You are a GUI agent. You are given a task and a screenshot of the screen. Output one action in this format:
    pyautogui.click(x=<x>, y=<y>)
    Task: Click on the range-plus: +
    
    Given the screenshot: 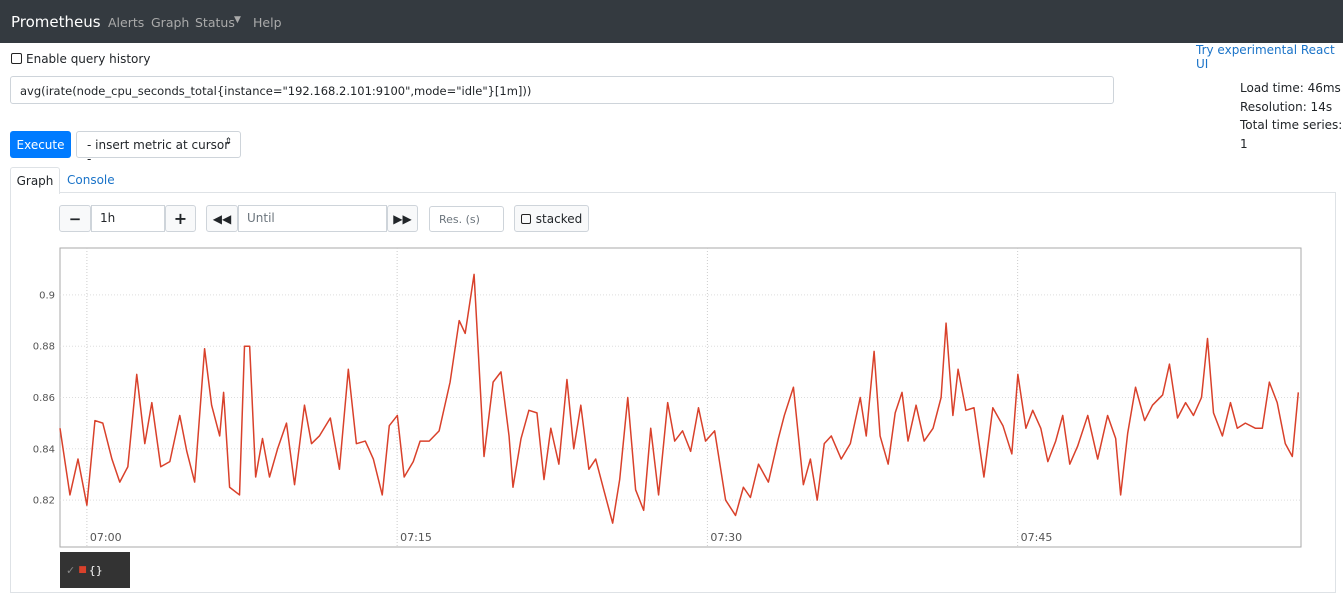 What is the action you would take?
    pyautogui.click(x=180, y=218)
    